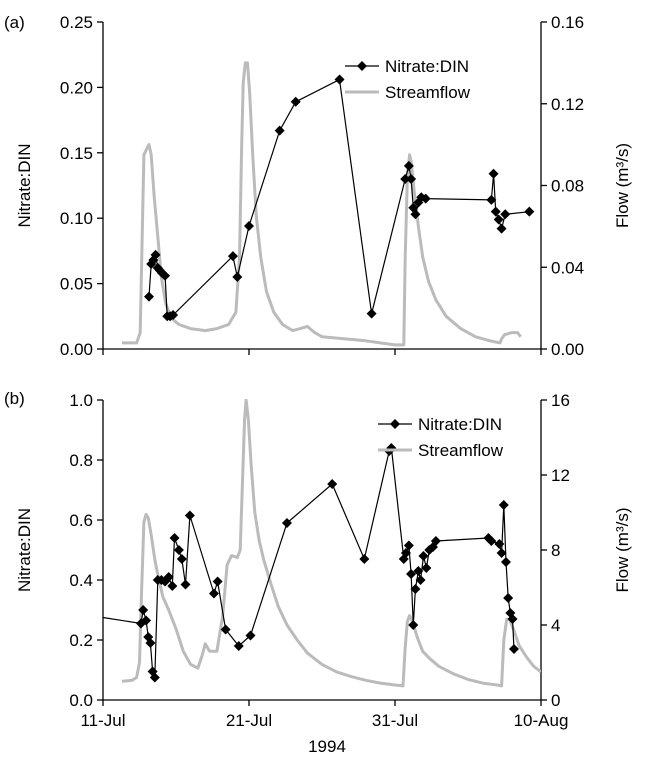  Describe the element at coordinates (541, 720) in the screenshot. I see `x-tick-label: 10-Aug` at that location.